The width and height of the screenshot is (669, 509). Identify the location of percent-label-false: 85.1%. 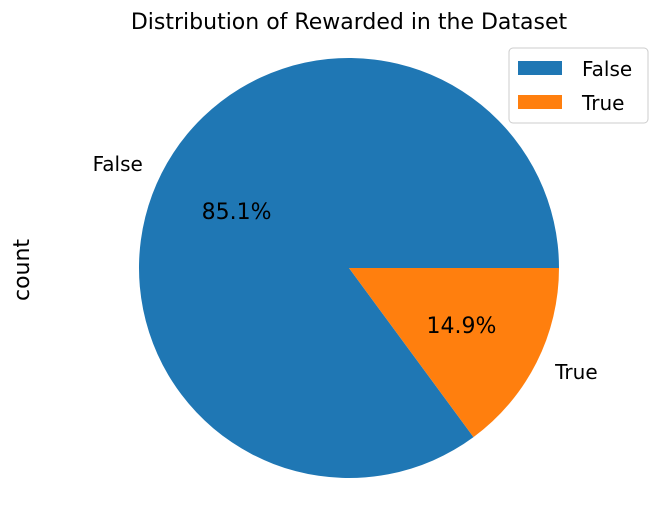
(237, 212).